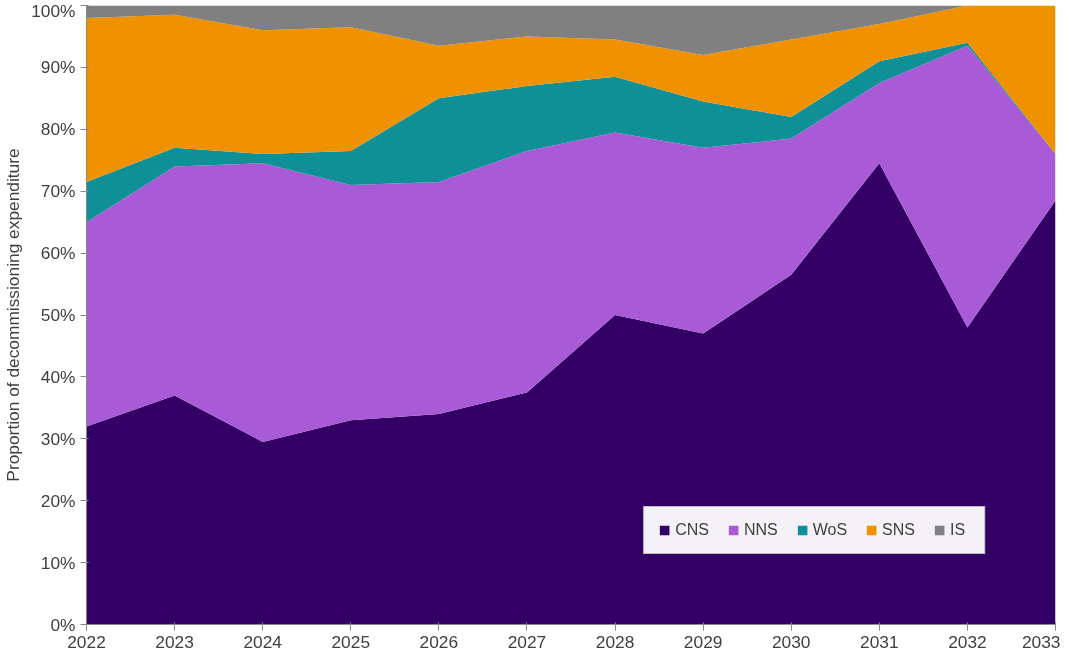 The width and height of the screenshot is (1069, 661). Describe the element at coordinates (58, 253) in the screenshot. I see `y-tick-label: 60%` at that location.